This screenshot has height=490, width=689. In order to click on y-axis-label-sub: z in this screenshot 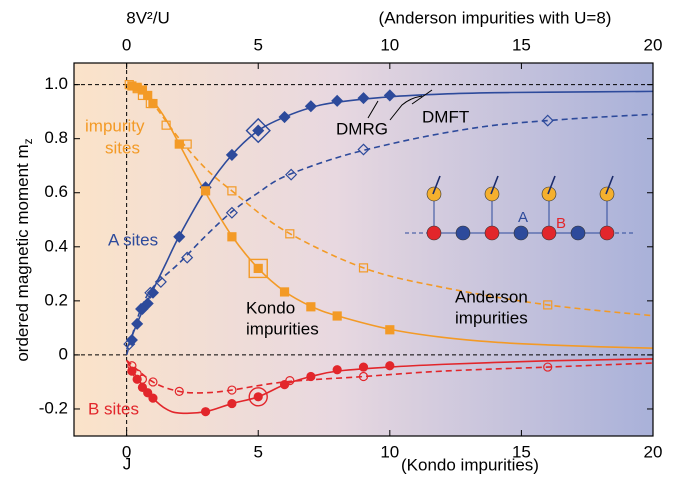, I will do `click(28, 141)`.